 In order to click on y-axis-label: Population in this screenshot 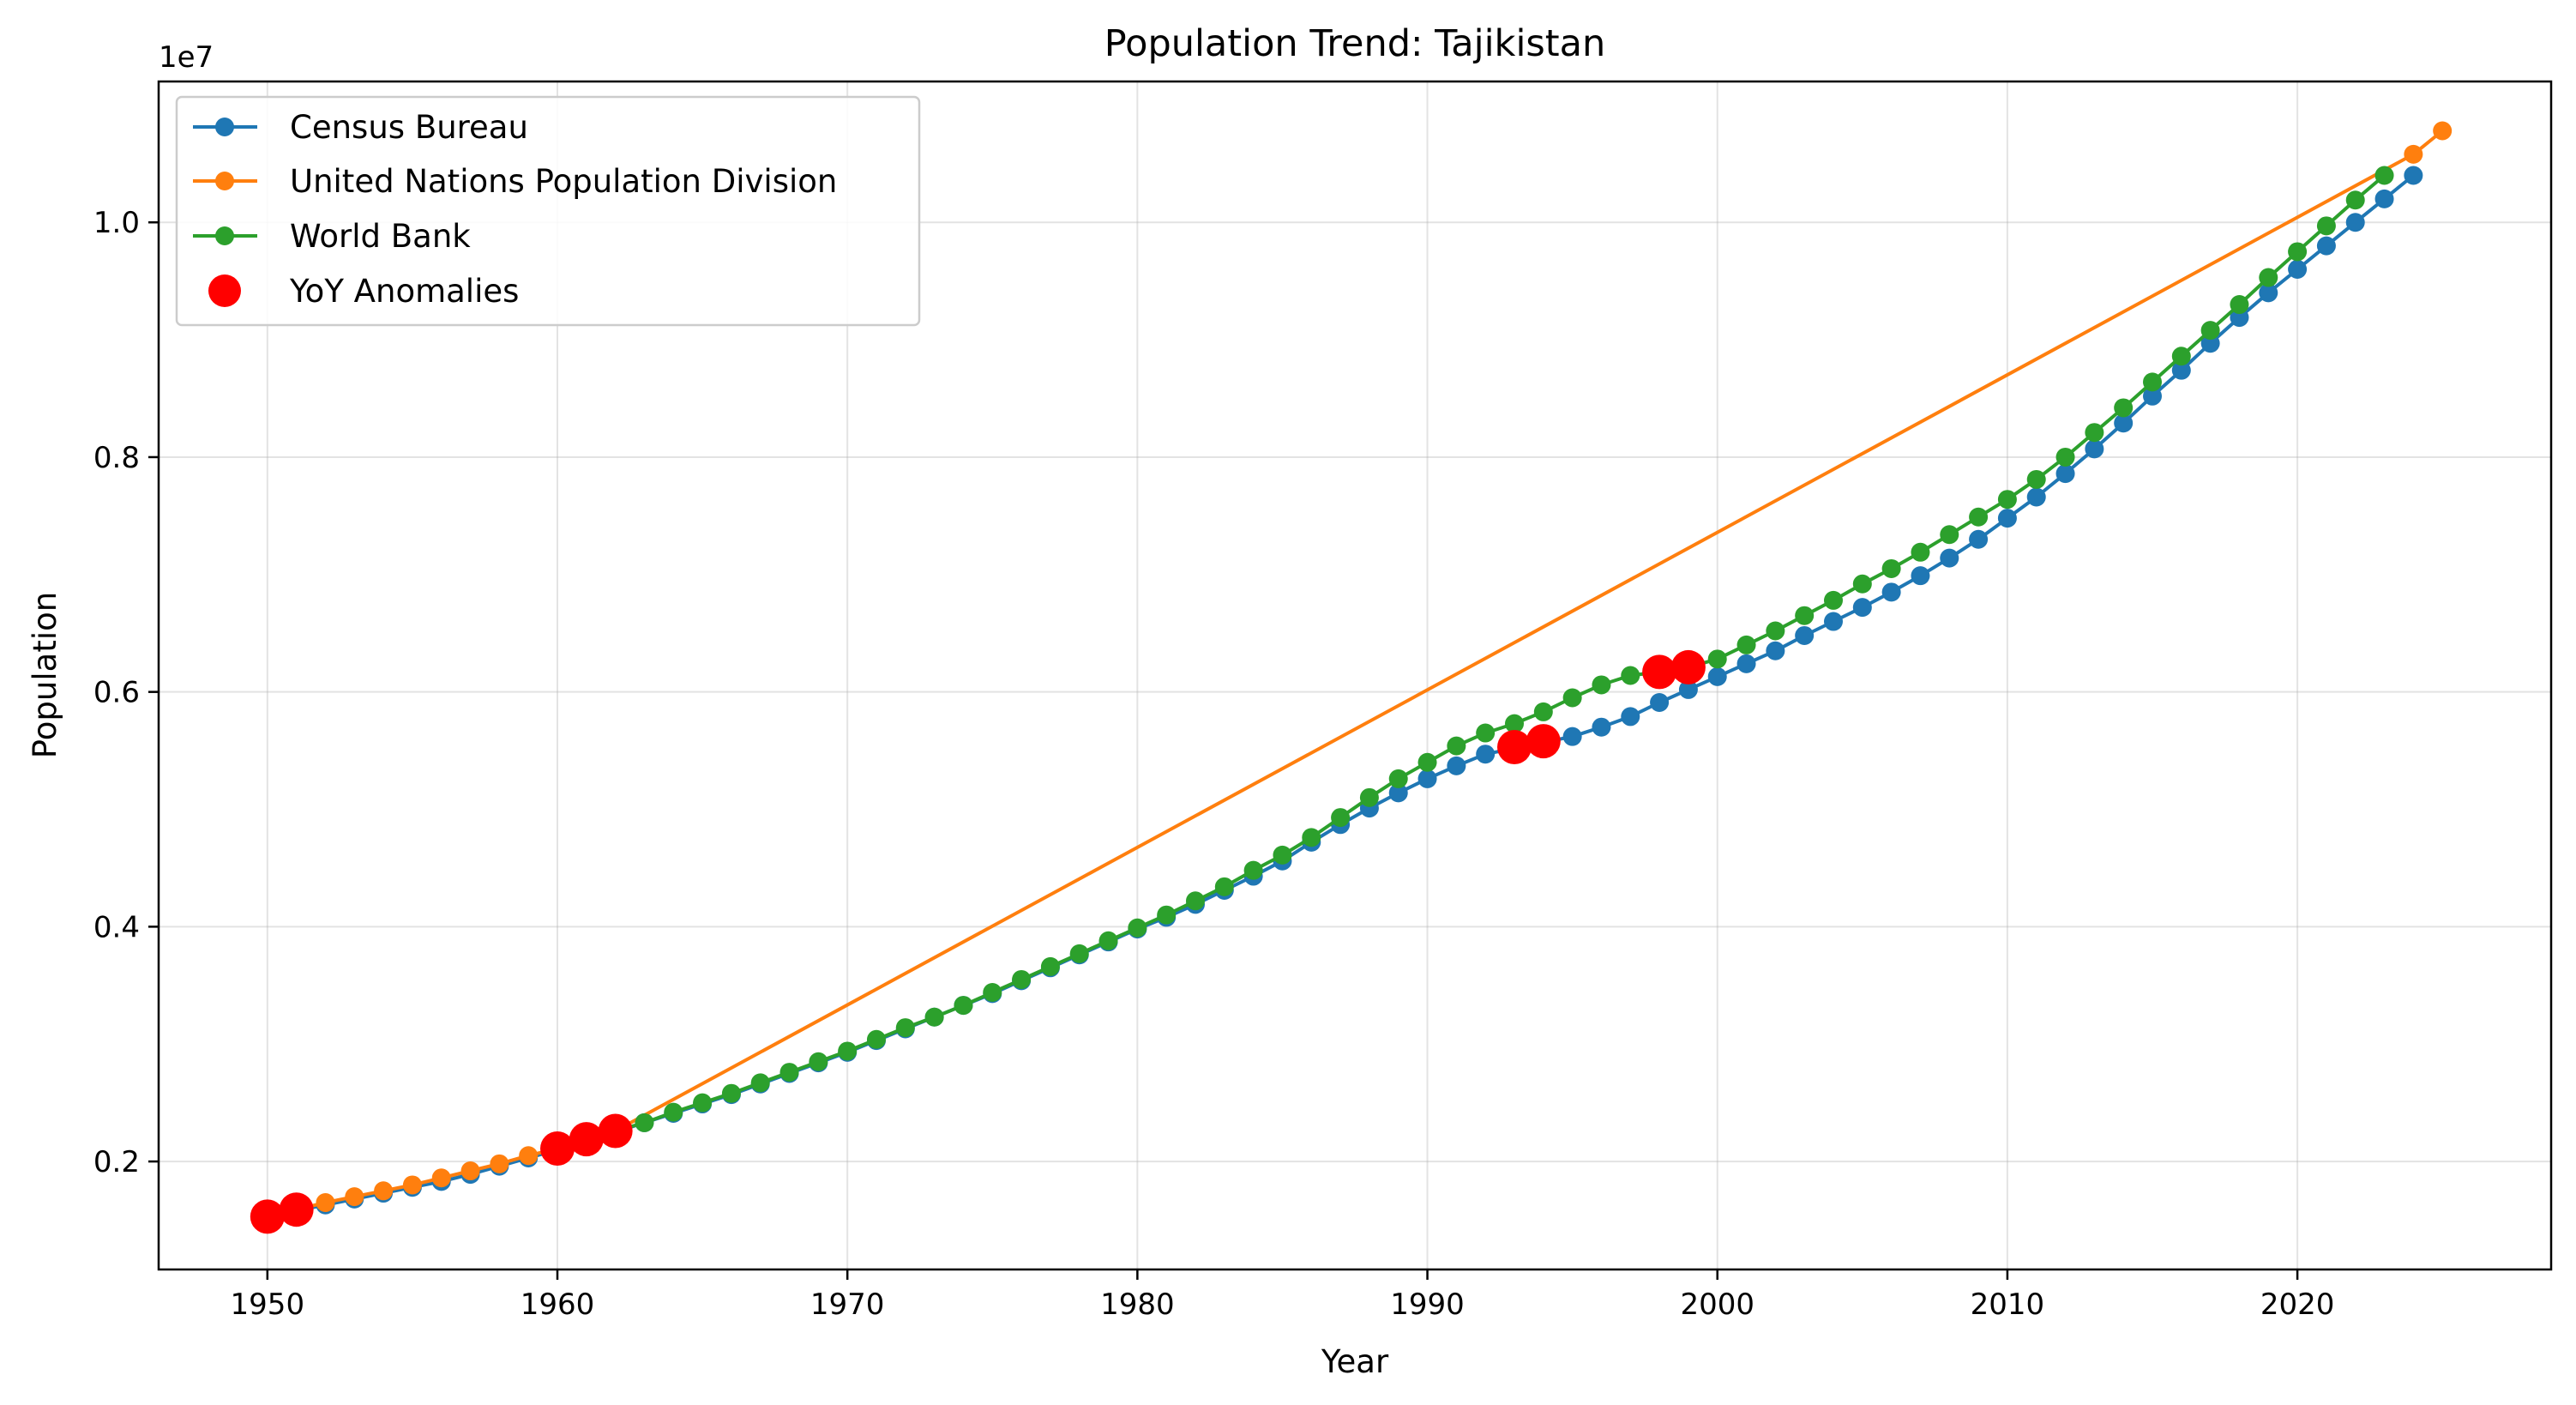, I will do `click(45, 675)`.